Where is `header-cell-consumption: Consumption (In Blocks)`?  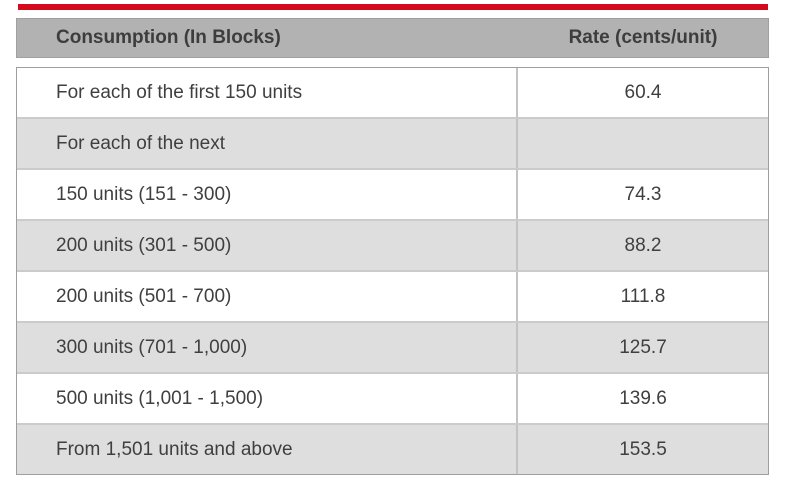 header-cell-consumption: Consumption (In Blocks) is located at coordinates (168, 37).